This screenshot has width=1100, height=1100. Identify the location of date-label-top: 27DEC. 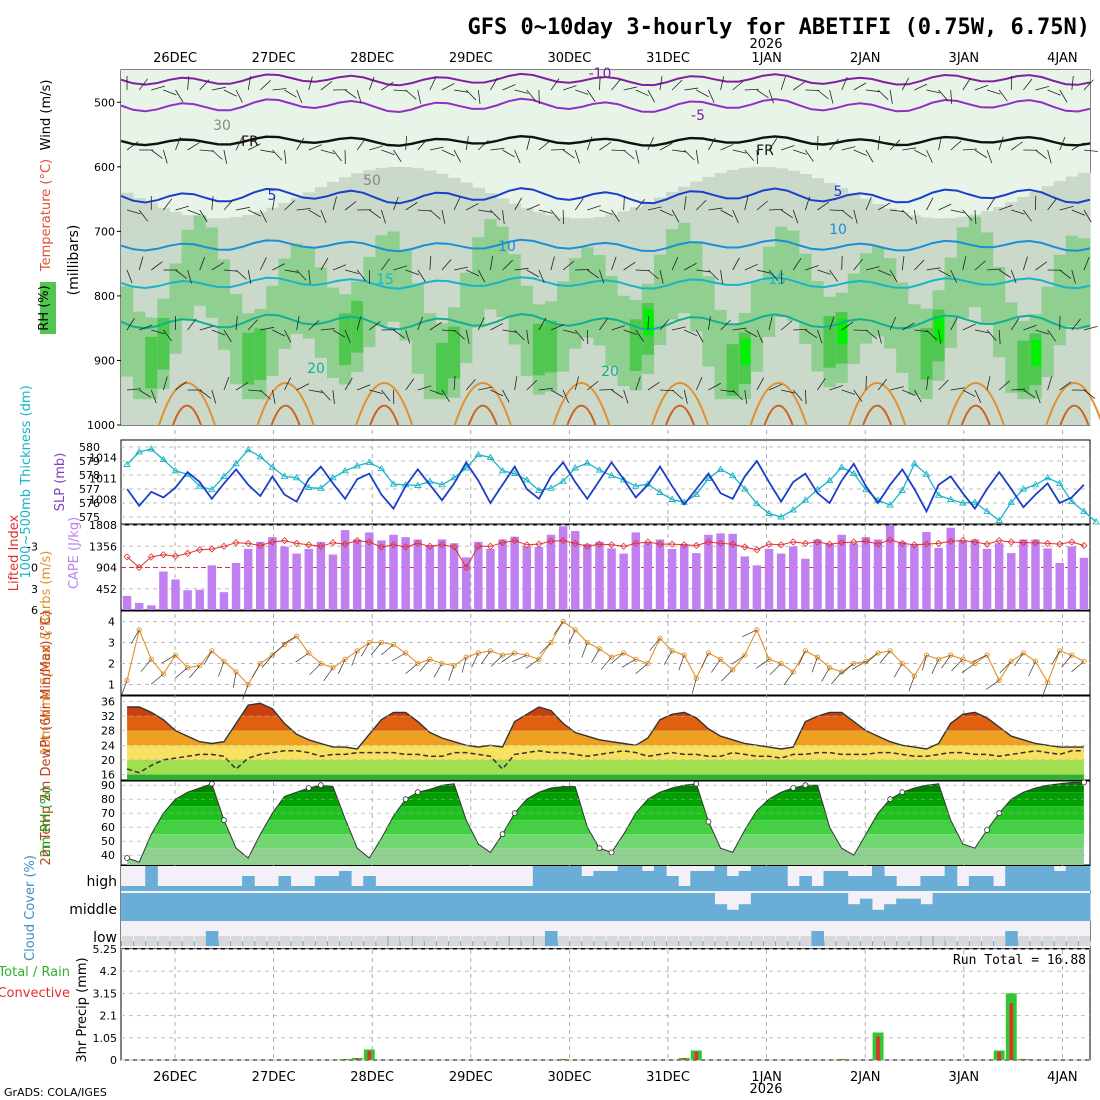
(274, 58).